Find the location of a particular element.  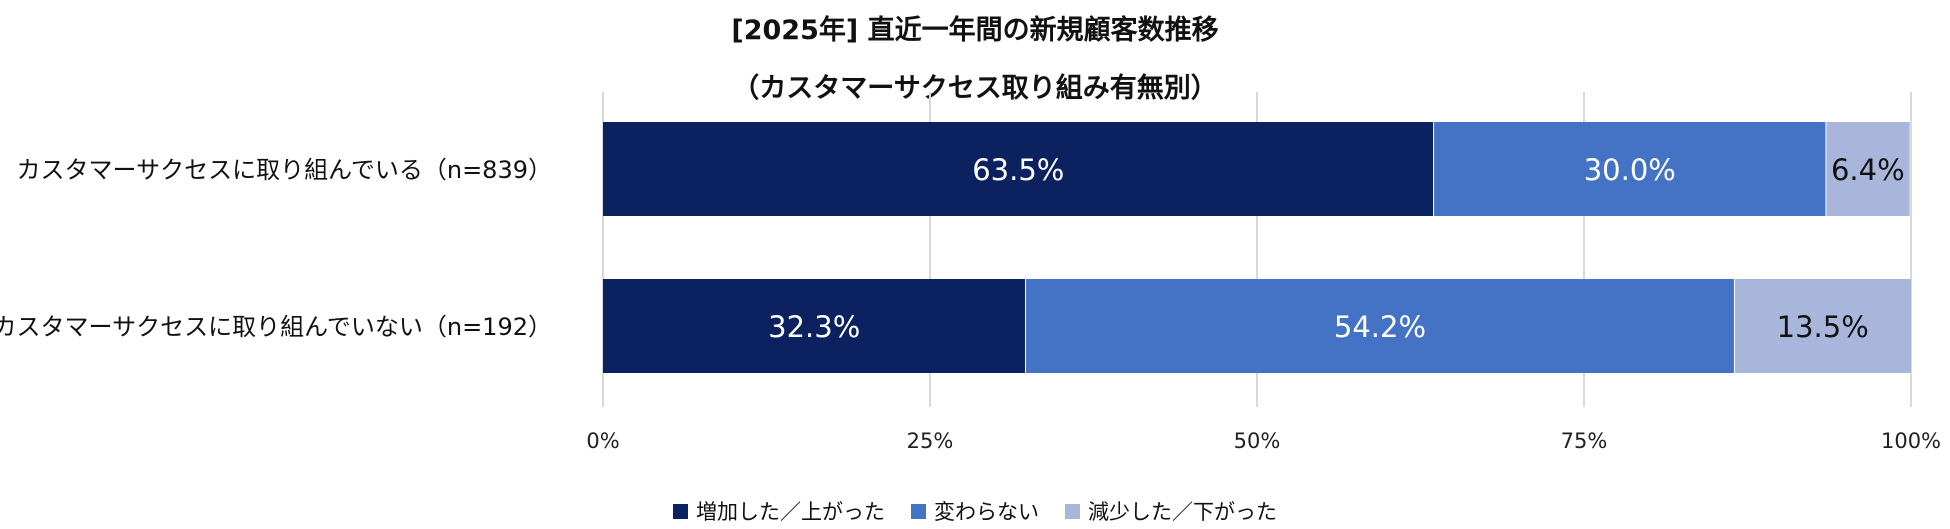

x-tick-label: 75% is located at coordinates (1584, 441).